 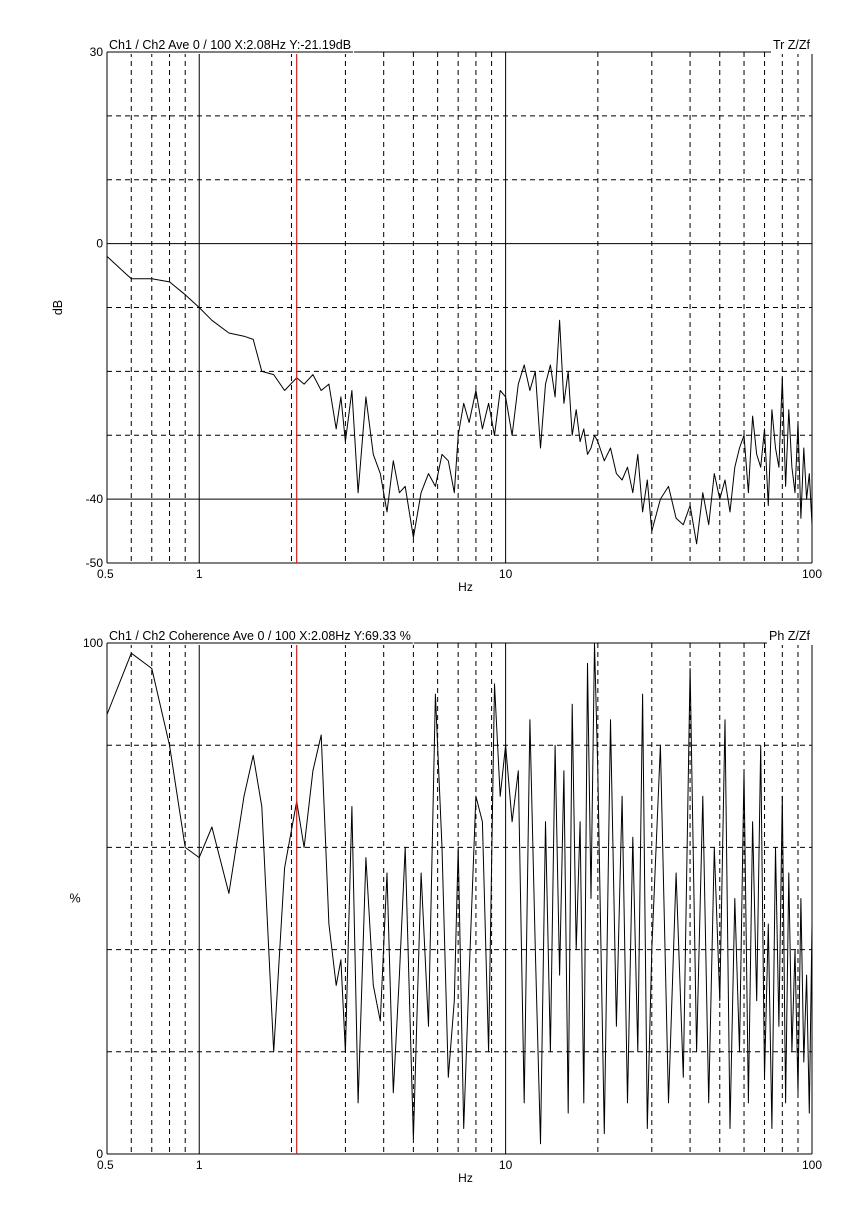 I want to click on chart-tag-label: Tr Z/Zf, so click(x=792, y=45).